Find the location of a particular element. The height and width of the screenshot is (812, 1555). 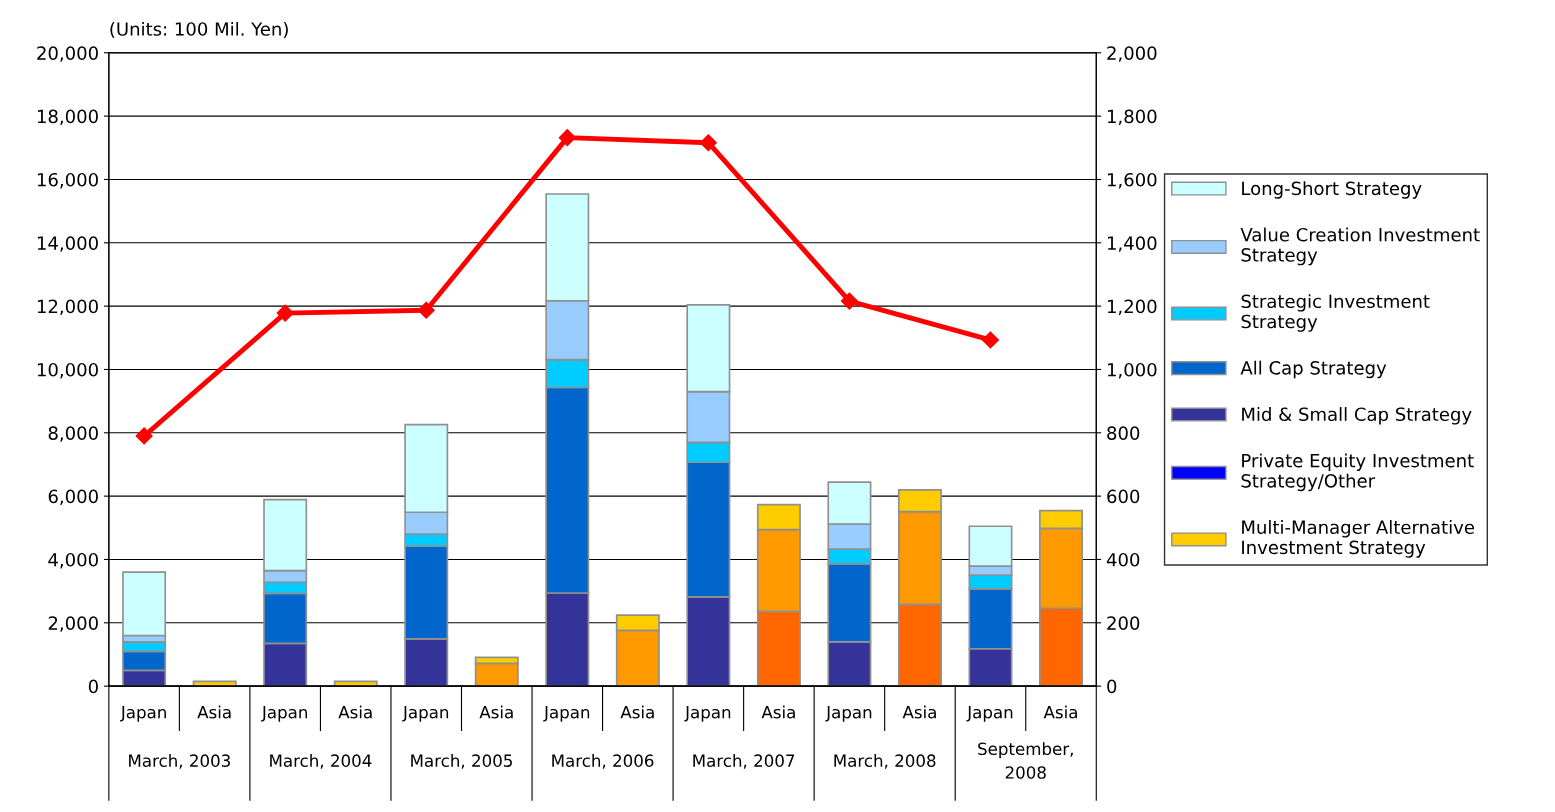

legend-label: Value Creation Investment Strategy is located at coordinates (1360, 246).